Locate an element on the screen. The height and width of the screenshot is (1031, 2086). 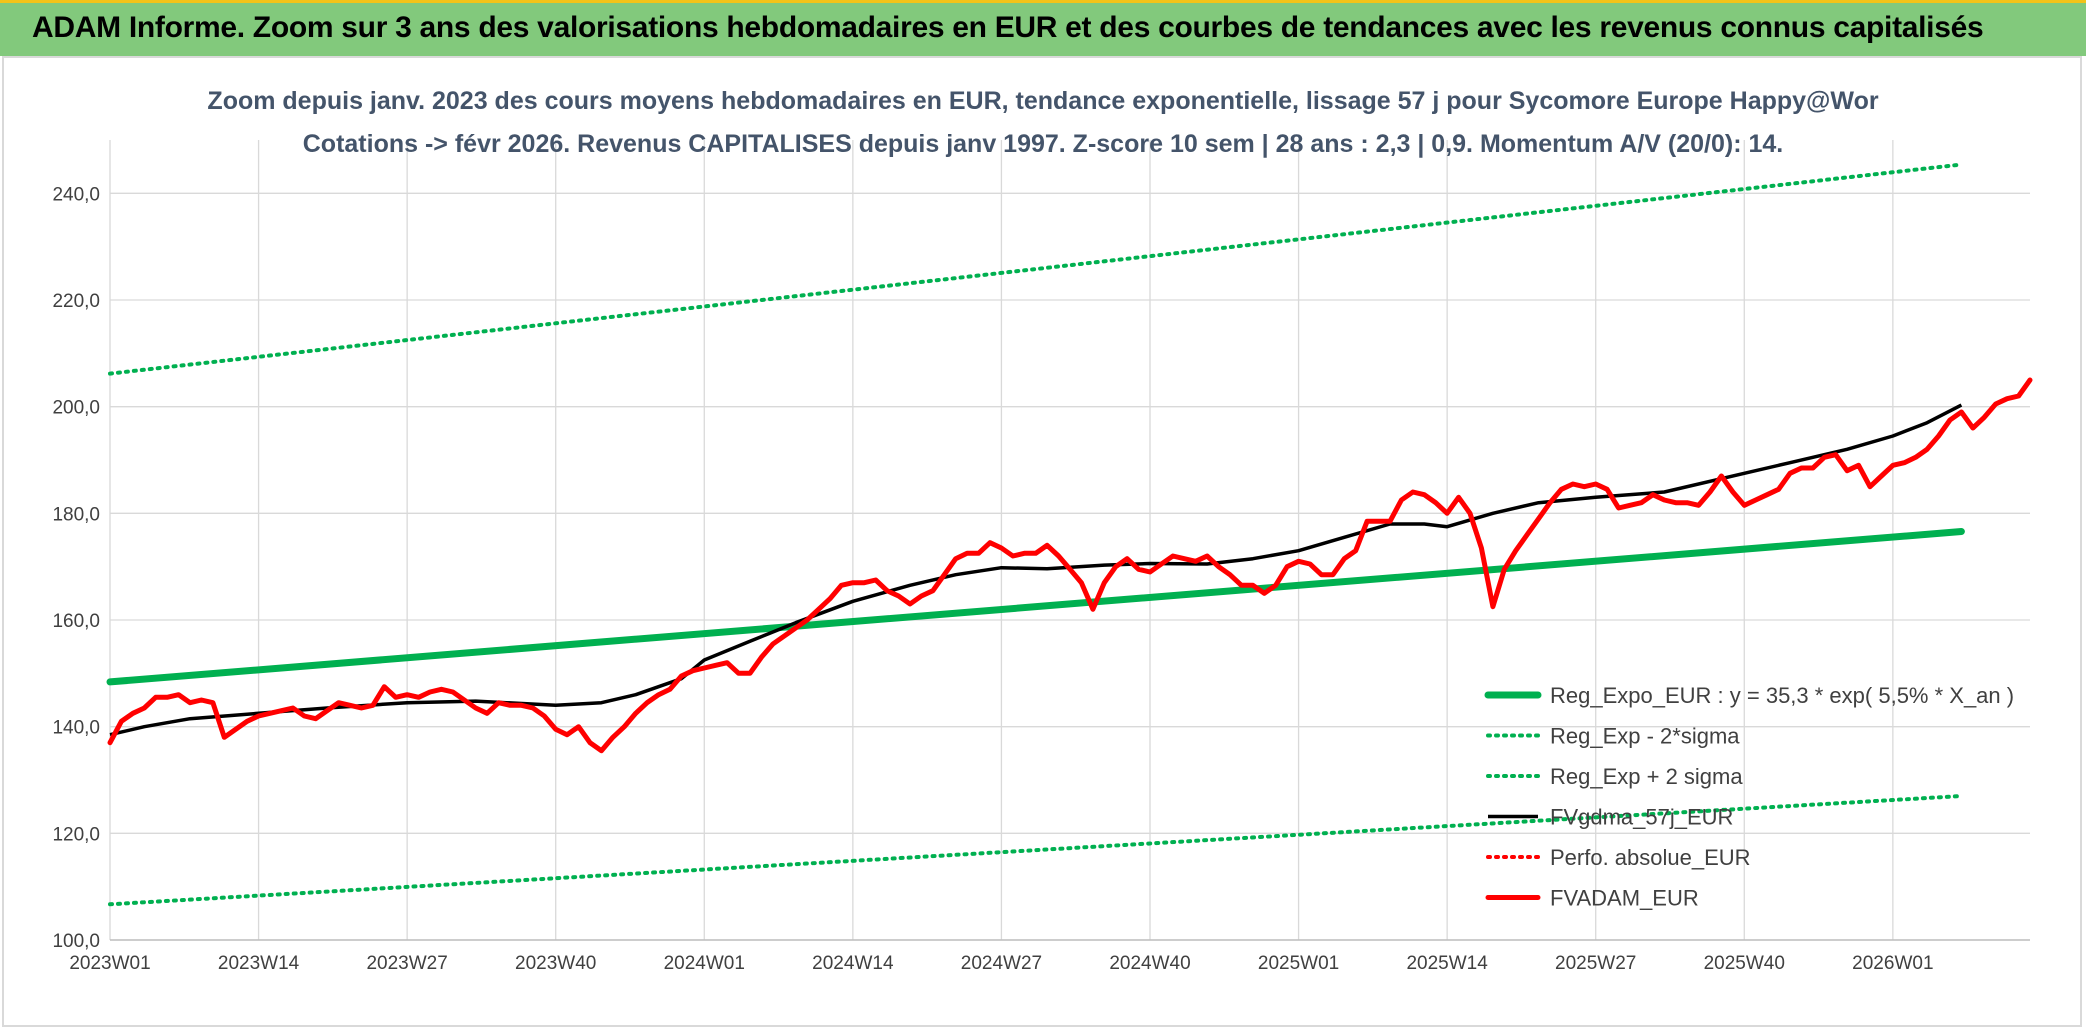
x-tick-label: 2023W14 is located at coordinates (259, 963).